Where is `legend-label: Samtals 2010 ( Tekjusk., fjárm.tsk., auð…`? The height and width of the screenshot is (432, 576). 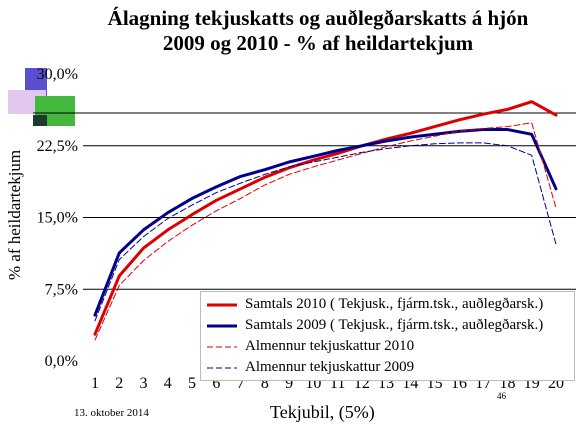
legend-label: Samtals 2010 ( Tekjusk., fjárm.tsk., auð… is located at coordinates (394, 304).